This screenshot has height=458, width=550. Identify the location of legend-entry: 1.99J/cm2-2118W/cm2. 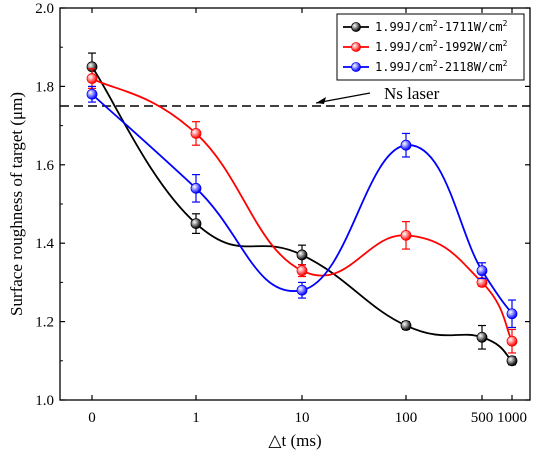
(441, 66).